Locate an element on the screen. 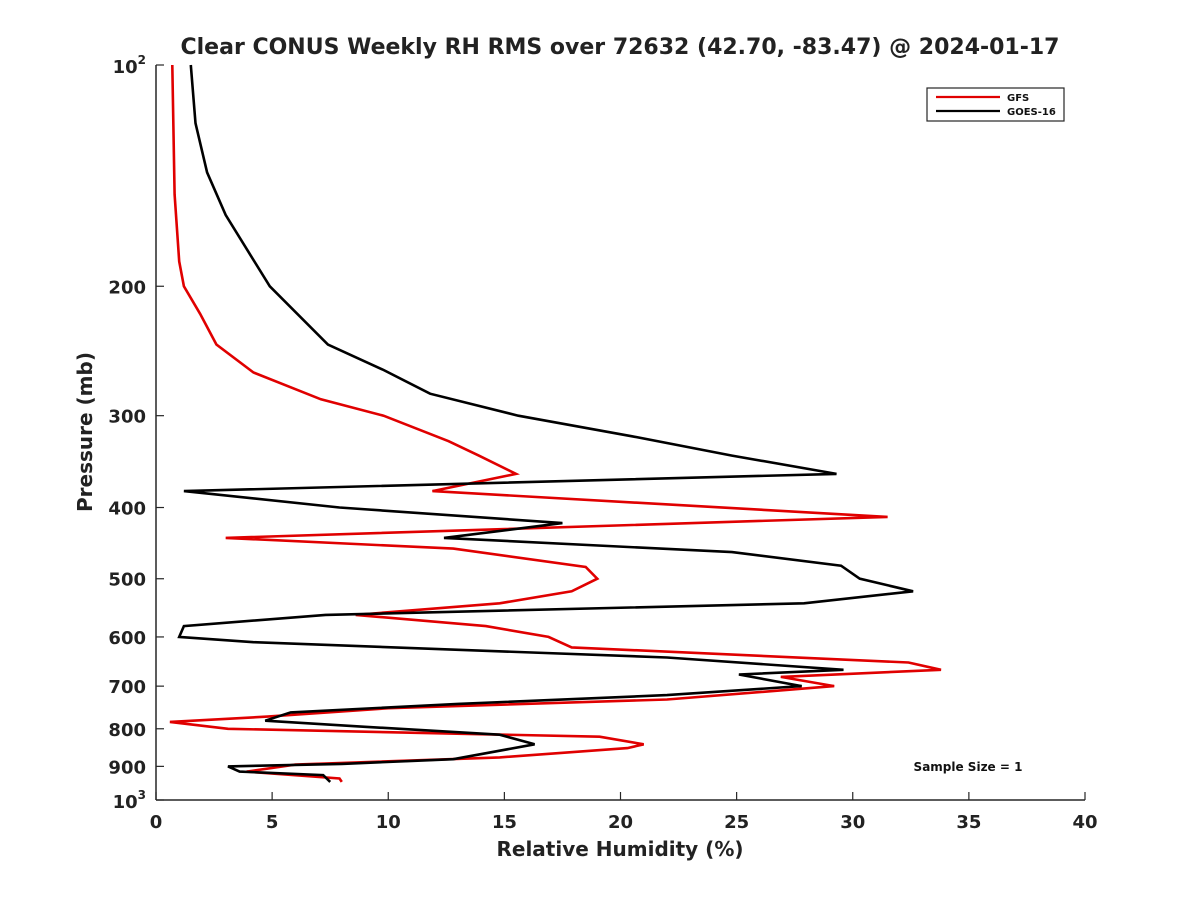 The height and width of the screenshot is (900, 1200). y-tick-label: 900 is located at coordinates (127, 767).